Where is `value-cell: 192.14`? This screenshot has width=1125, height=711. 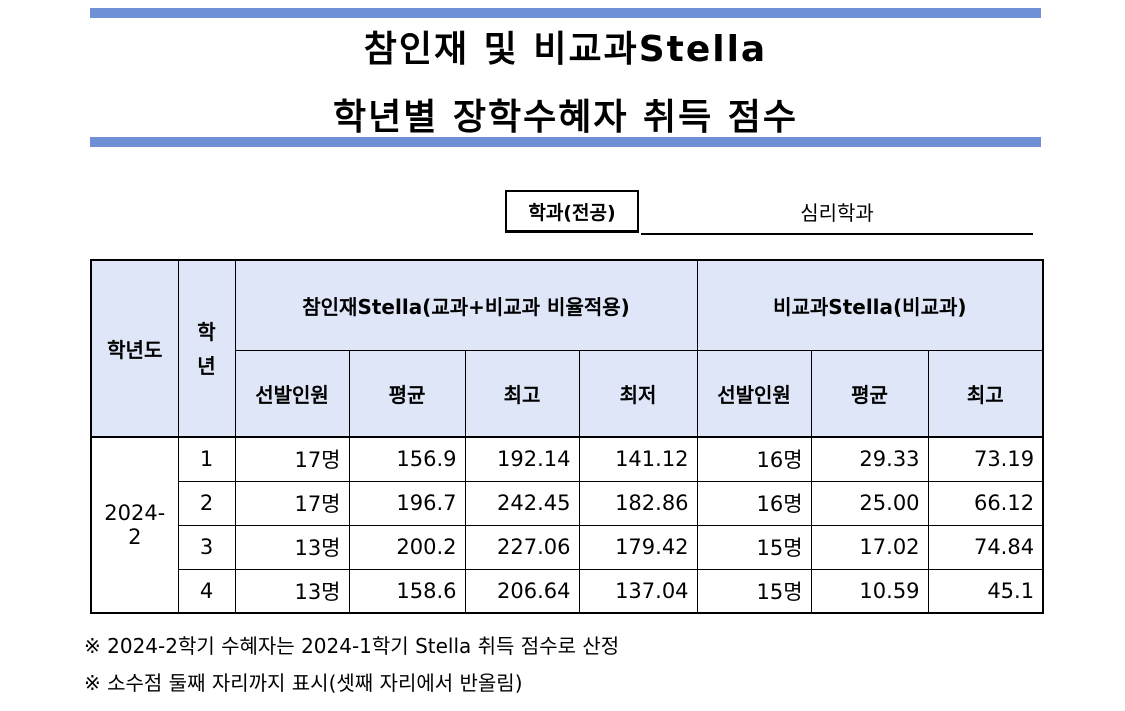 value-cell: 192.14 is located at coordinates (522, 459).